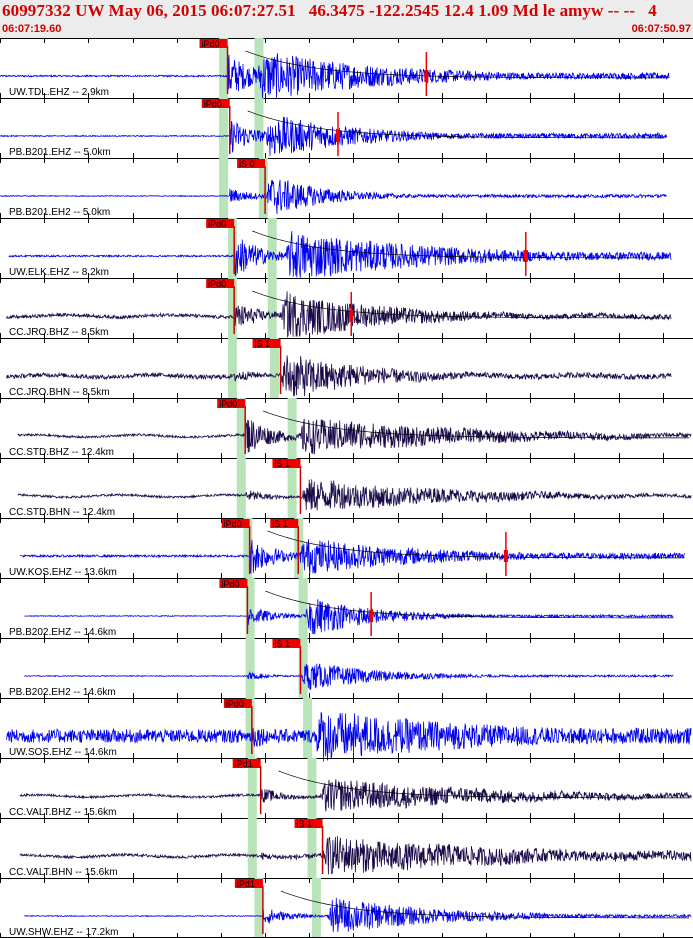 The height and width of the screenshot is (938, 693). I want to click on trace-row: iPd0 UW.SOS.EHZ -- 14.6km, so click(346, 730).